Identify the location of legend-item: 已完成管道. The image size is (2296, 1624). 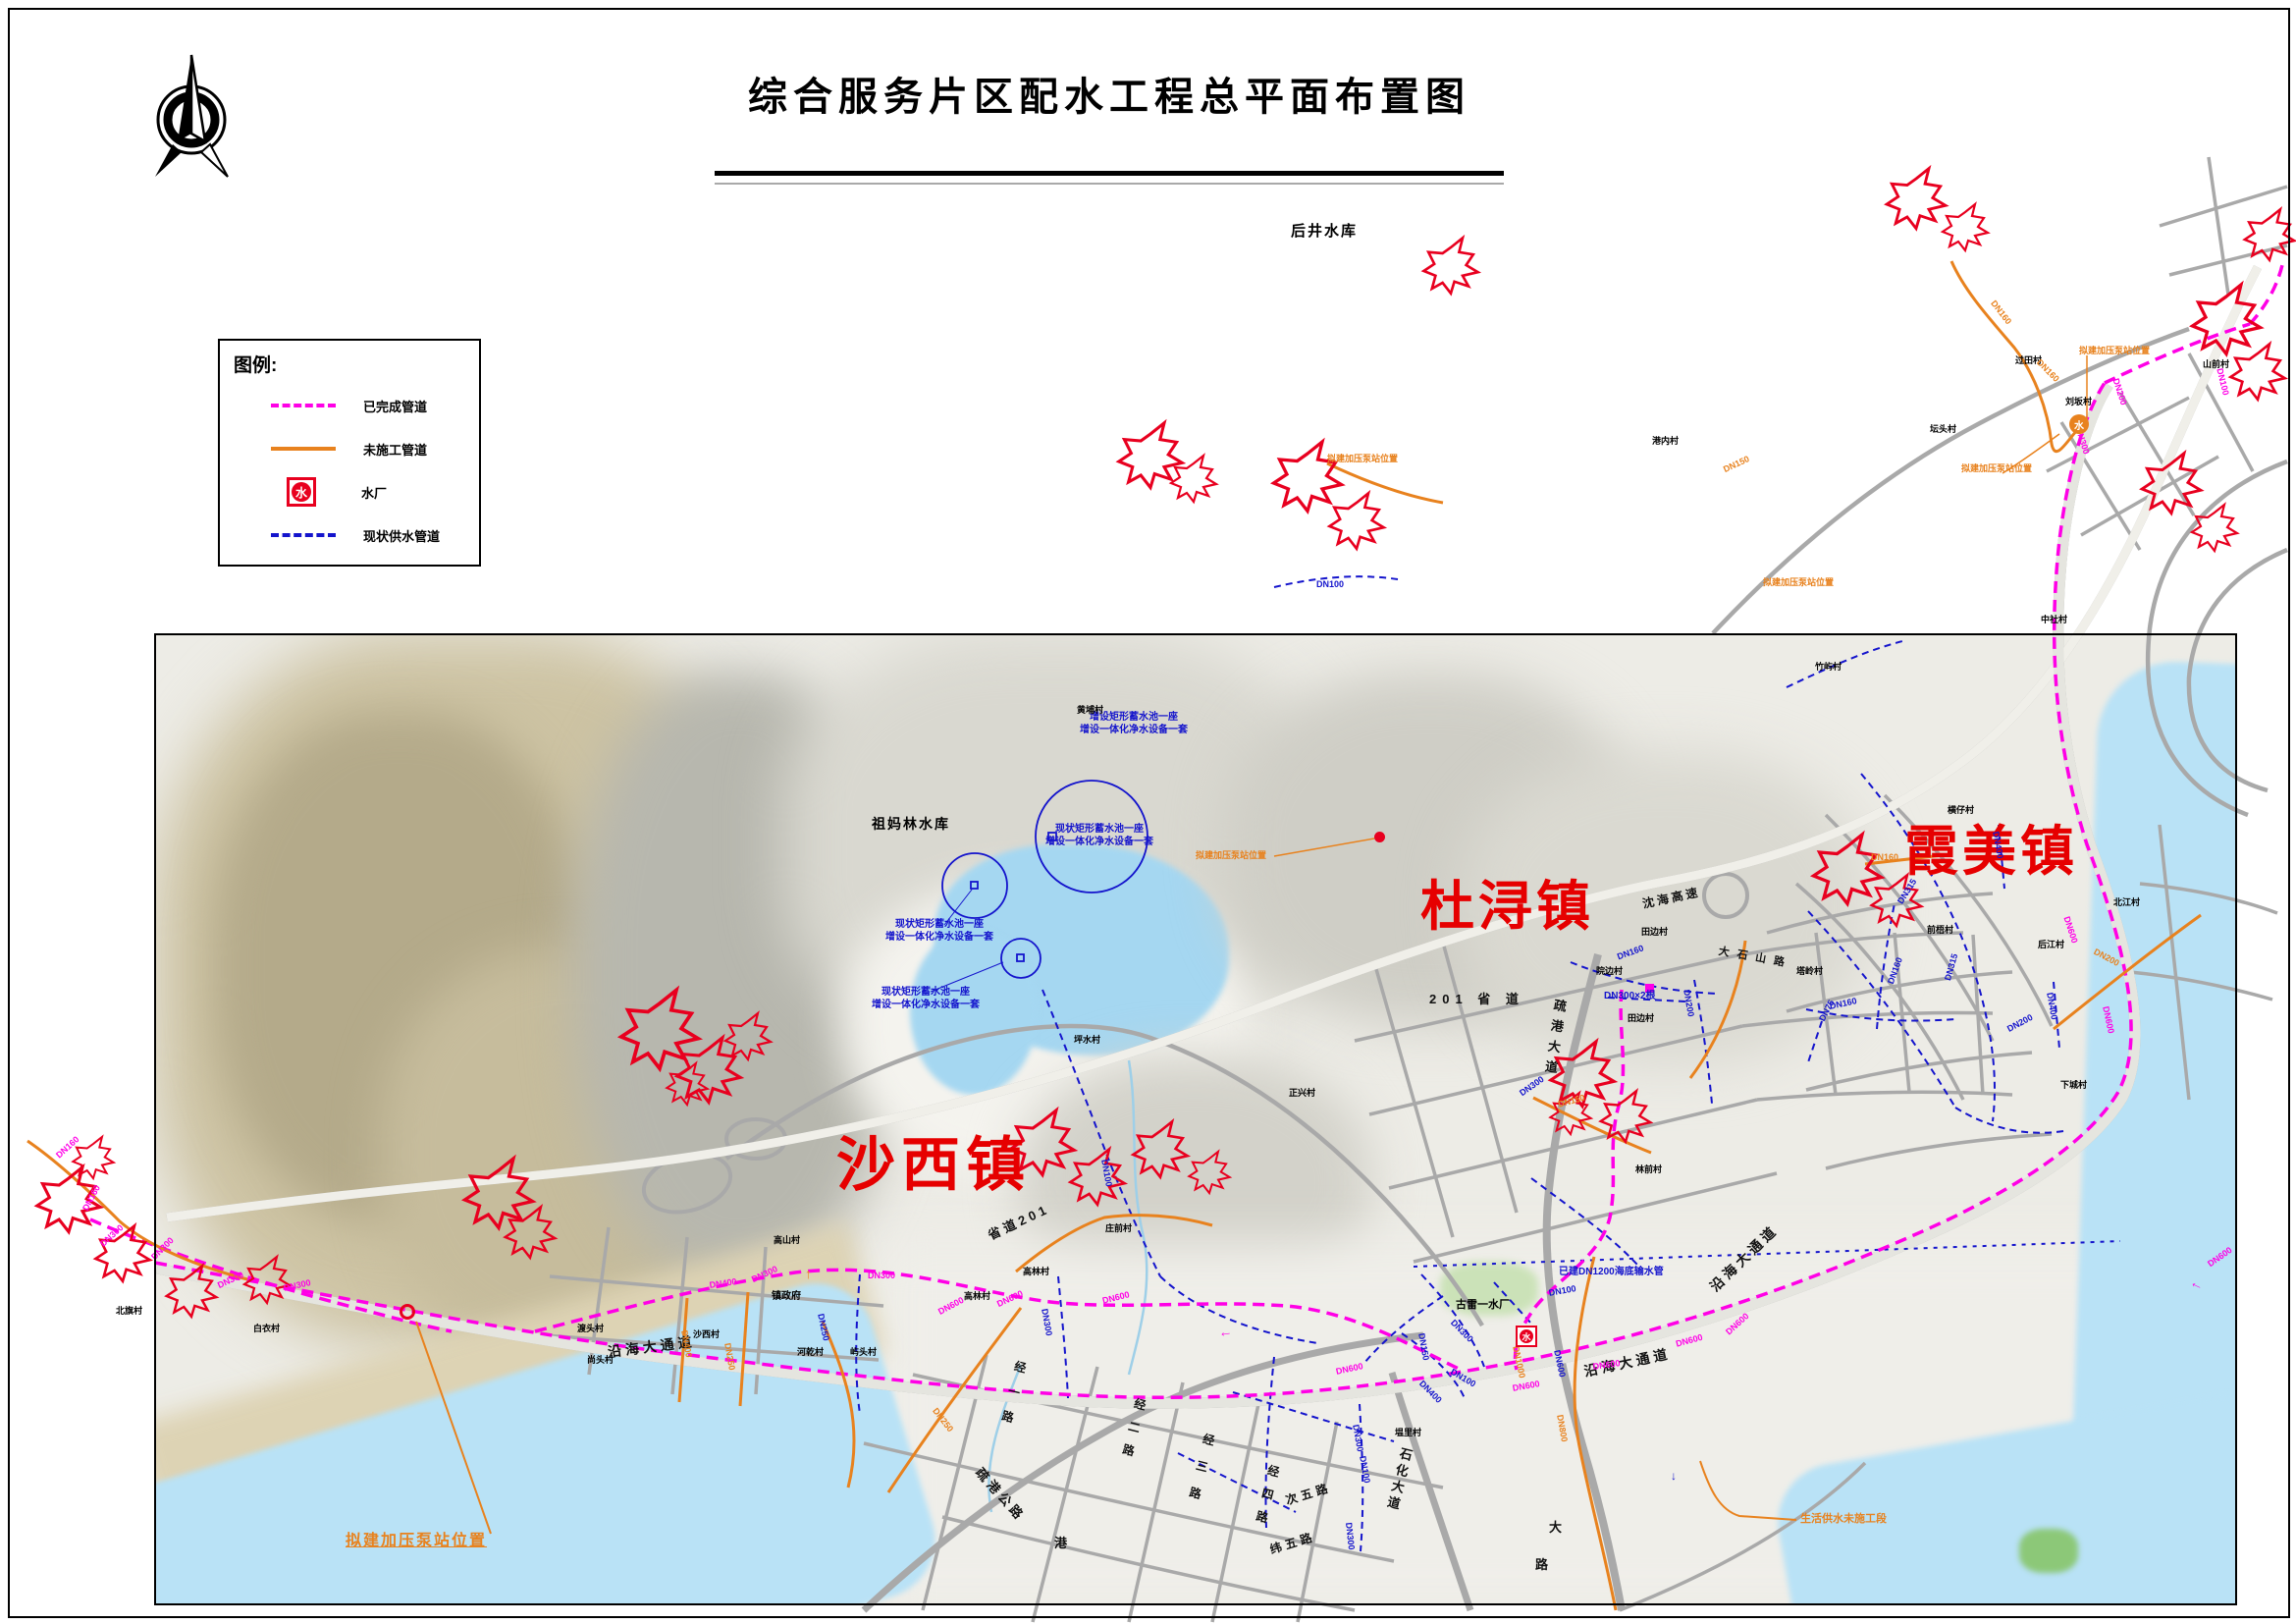
(375, 405).